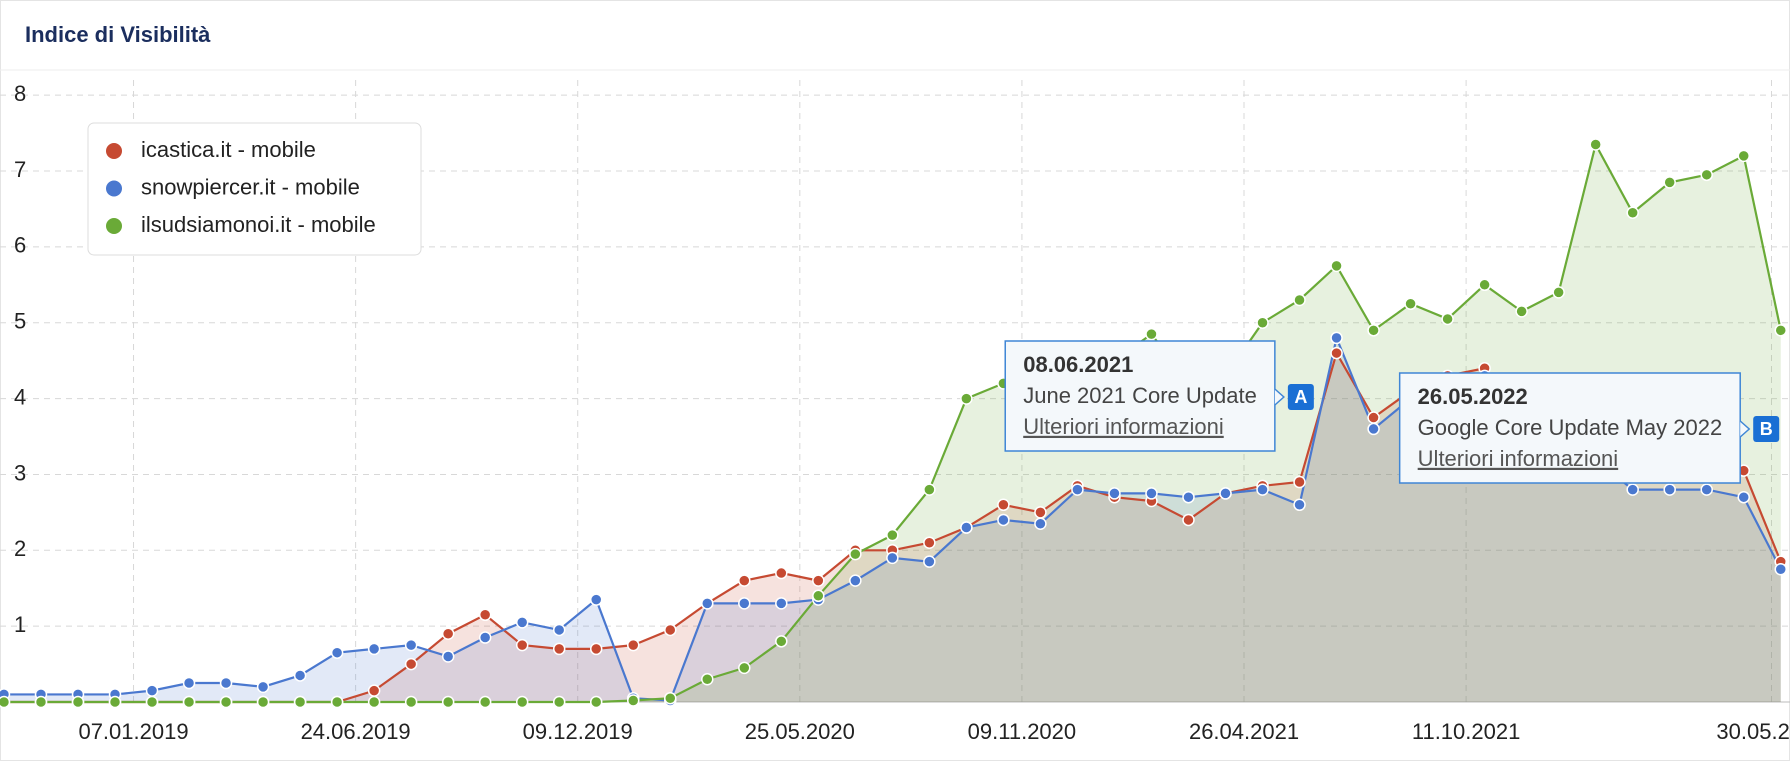 This screenshot has height=761, width=1790. What do you see at coordinates (1022, 731) in the screenshot?
I see `x-tick-label: 09.11.2020` at bounding box center [1022, 731].